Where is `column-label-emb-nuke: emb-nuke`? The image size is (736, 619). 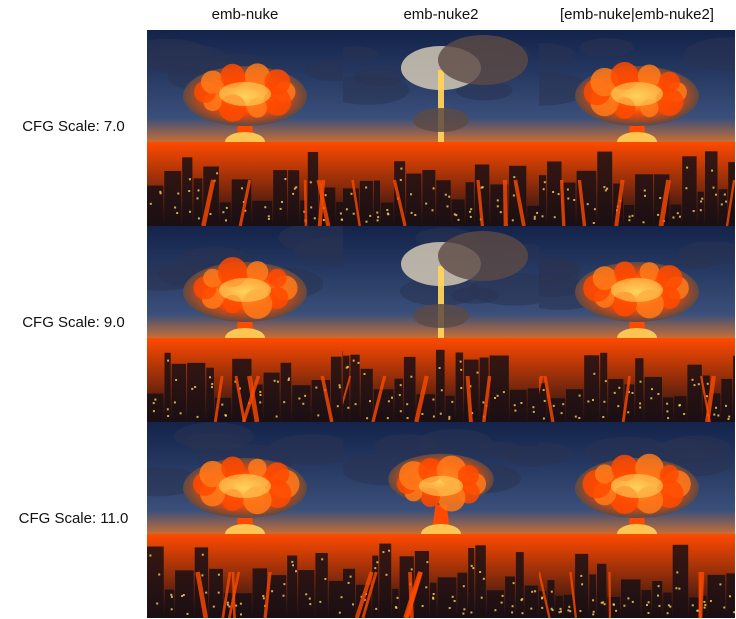 column-label-emb-nuke: emb-nuke is located at coordinates (245, 14).